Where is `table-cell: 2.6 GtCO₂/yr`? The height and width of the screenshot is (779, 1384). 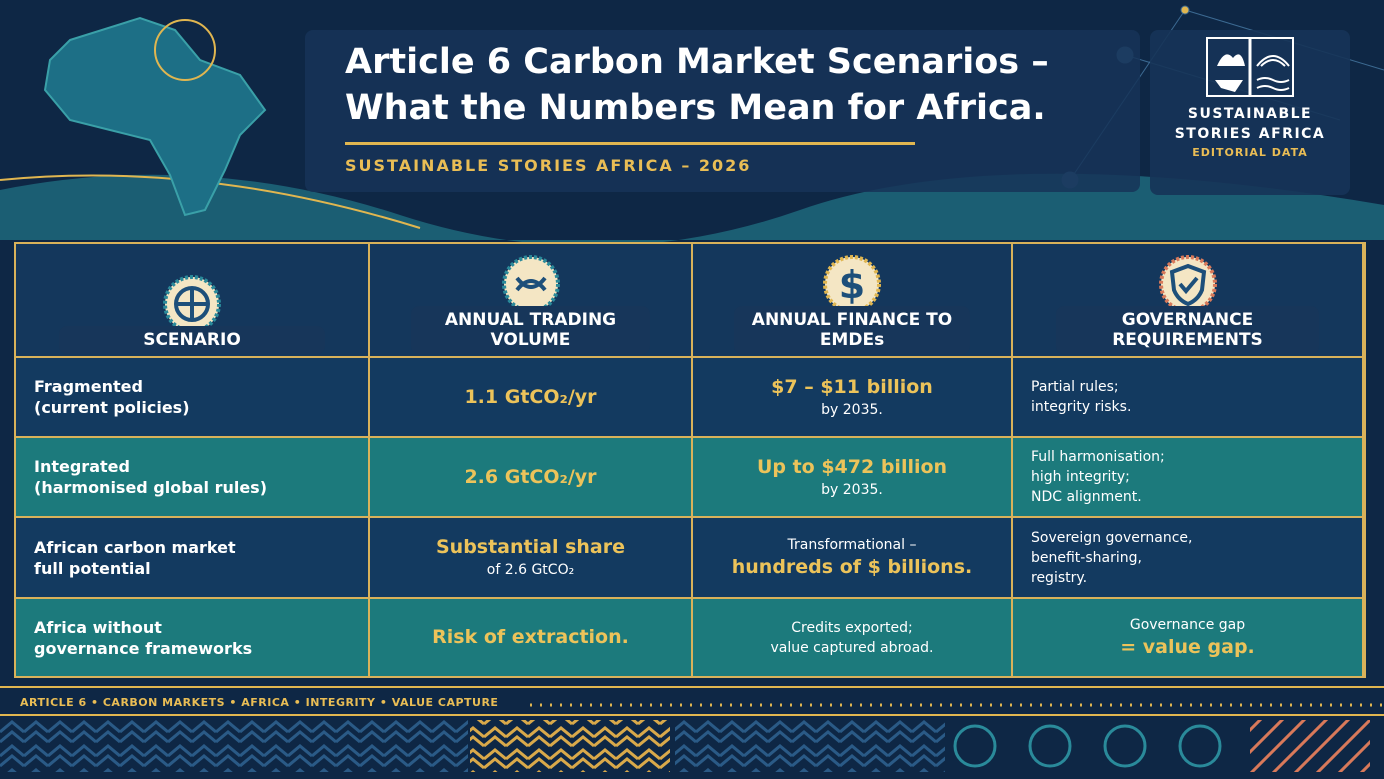 table-cell: 2.6 GtCO₂/yr is located at coordinates (531, 478).